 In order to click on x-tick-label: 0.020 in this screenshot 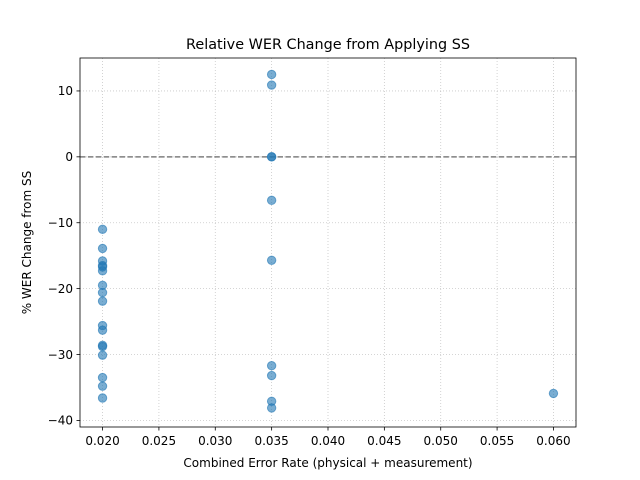, I will do `click(102, 441)`.